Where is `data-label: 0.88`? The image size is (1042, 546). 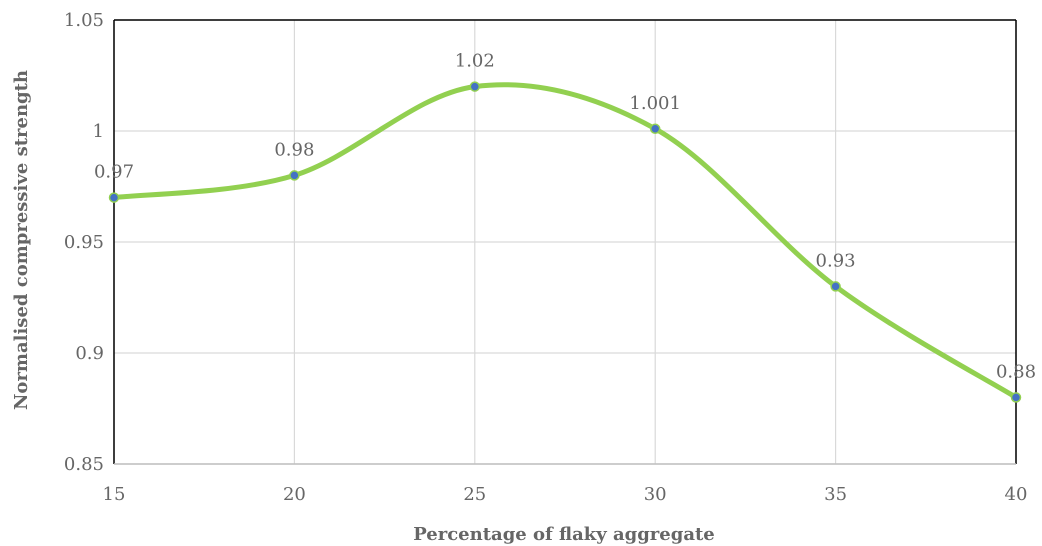 data-label: 0.88 is located at coordinates (1016, 371).